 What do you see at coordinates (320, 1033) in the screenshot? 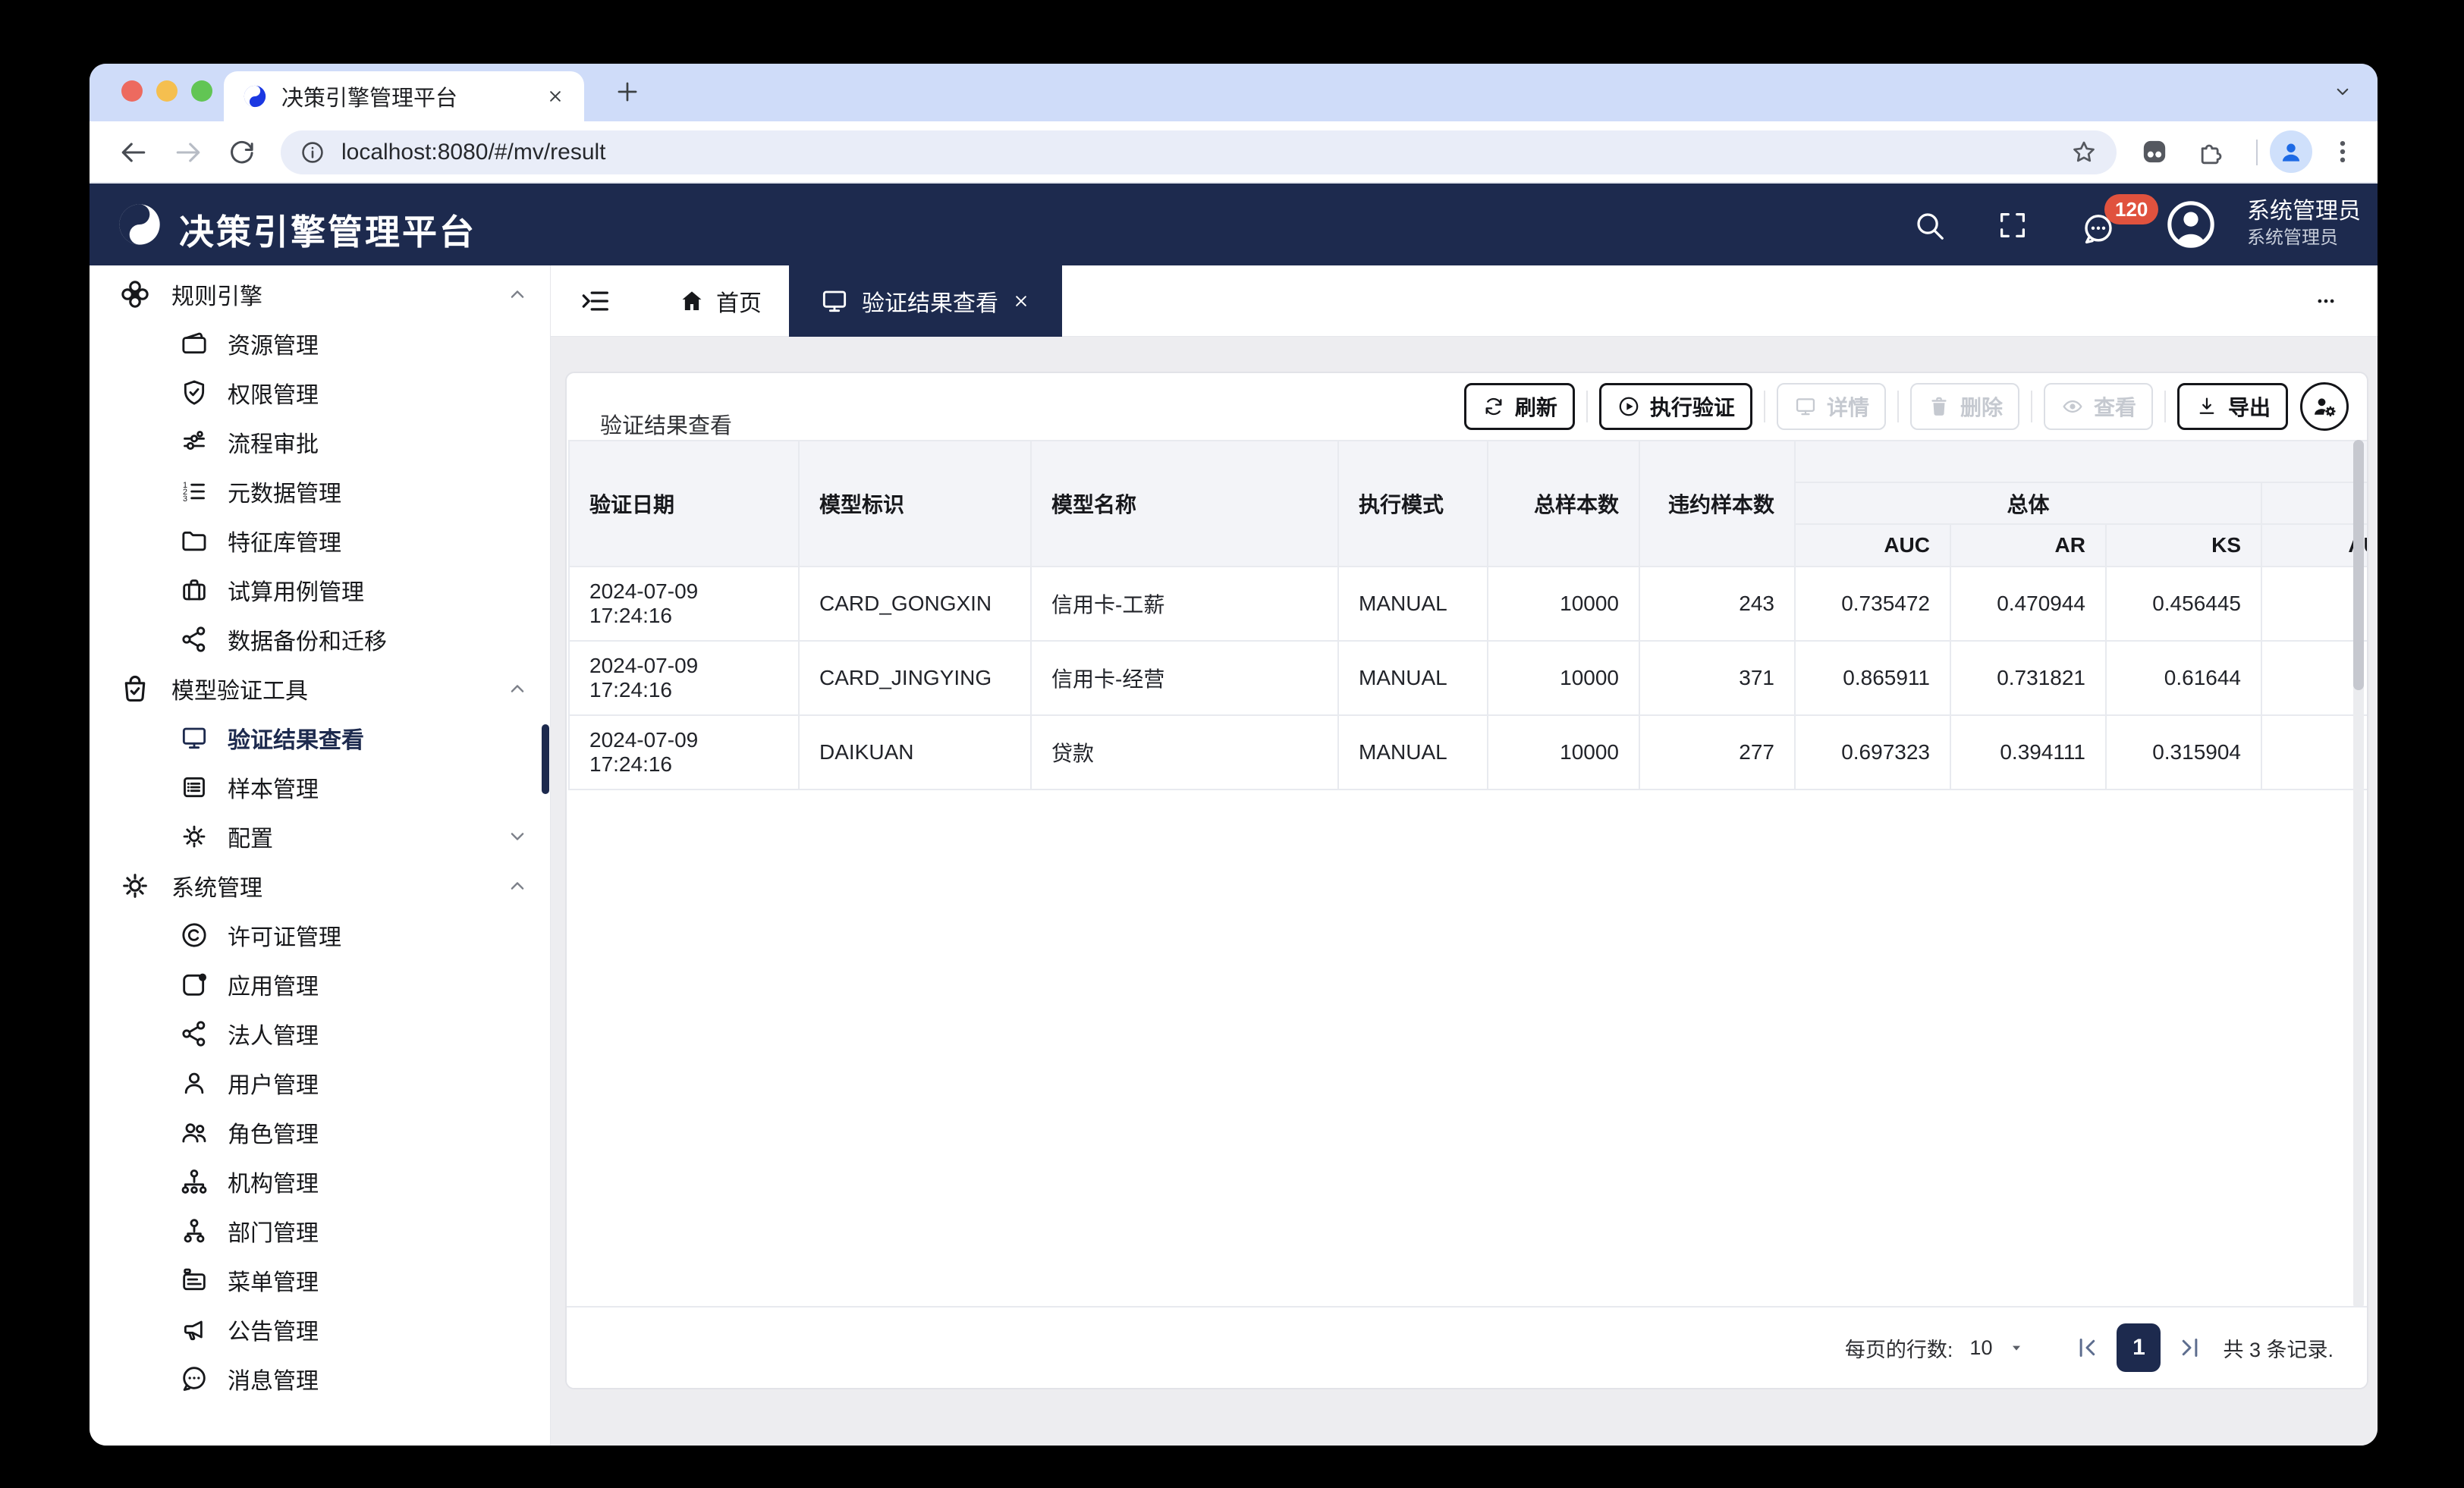
I see `sidebar-item-legal-entity: 法人管理` at bounding box center [320, 1033].